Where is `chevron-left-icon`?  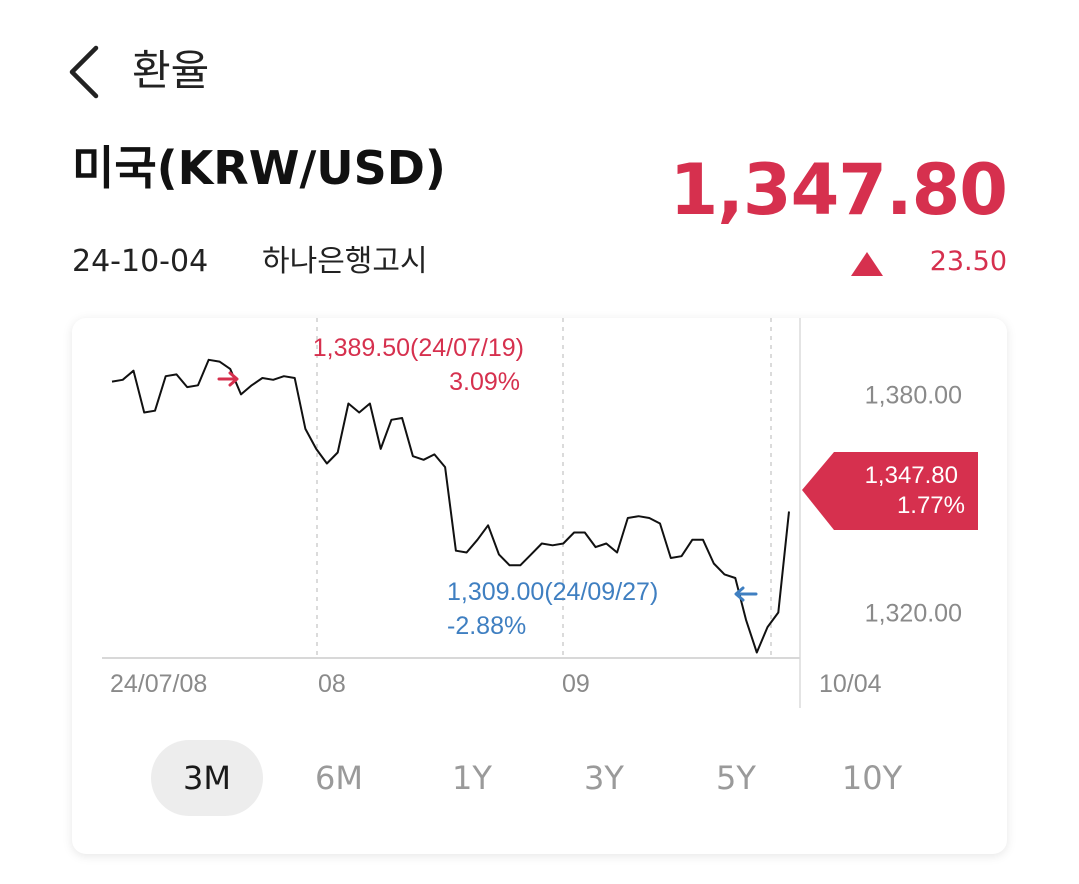 chevron-left-icon is located at coordinates (84, 72).